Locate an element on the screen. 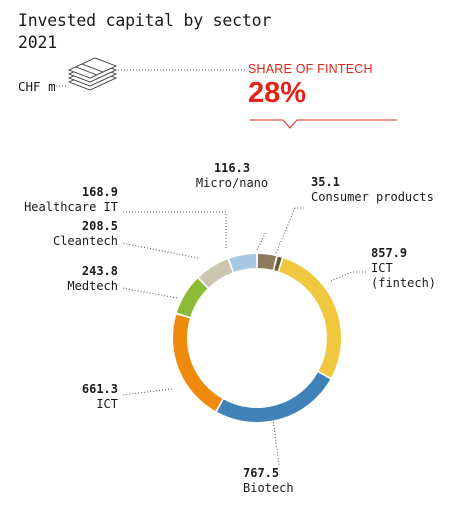 This screenshot has width=453, height=519. slice-cleantech is located at coordinates (215, 273).